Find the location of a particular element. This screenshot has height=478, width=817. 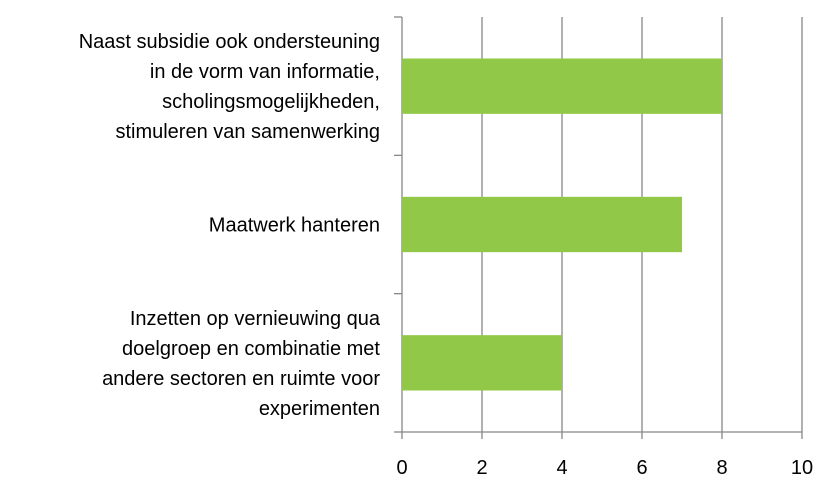

x-tick-label: 8 is located at coordinates (721, 467).